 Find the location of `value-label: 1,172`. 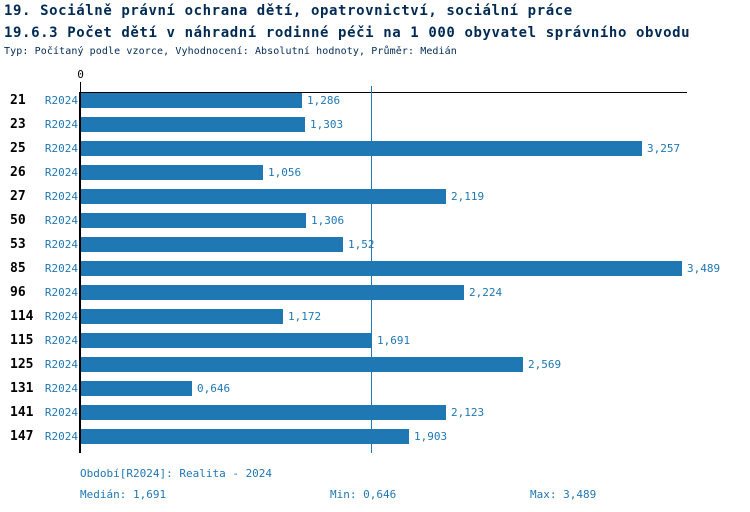

value-label: 1,172 is located at coordinates (305, 316).